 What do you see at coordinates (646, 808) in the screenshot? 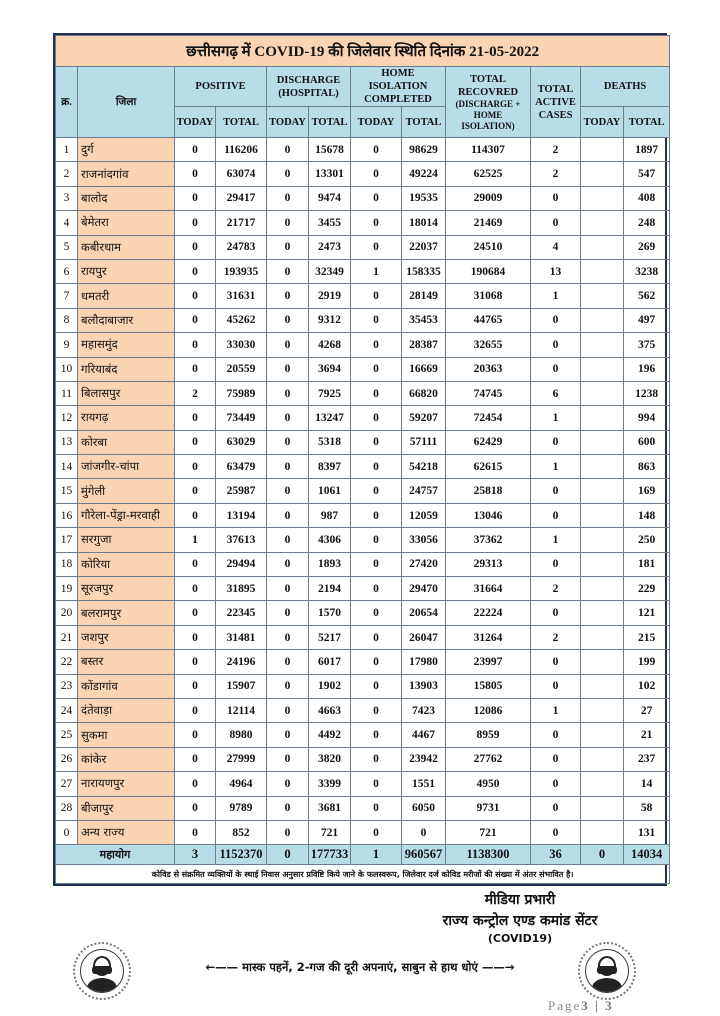
I see `cell-death-total: 58` at bounding box center [646, 808].